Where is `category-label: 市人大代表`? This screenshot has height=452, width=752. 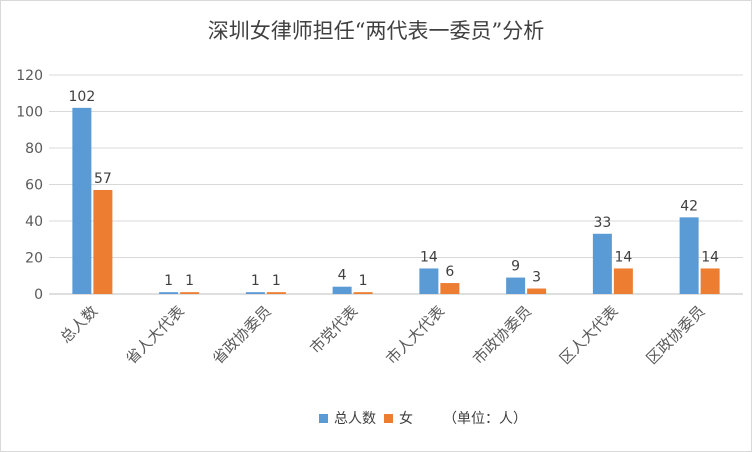 category-label: 市人大代表 is located at coordinates (415, 335).